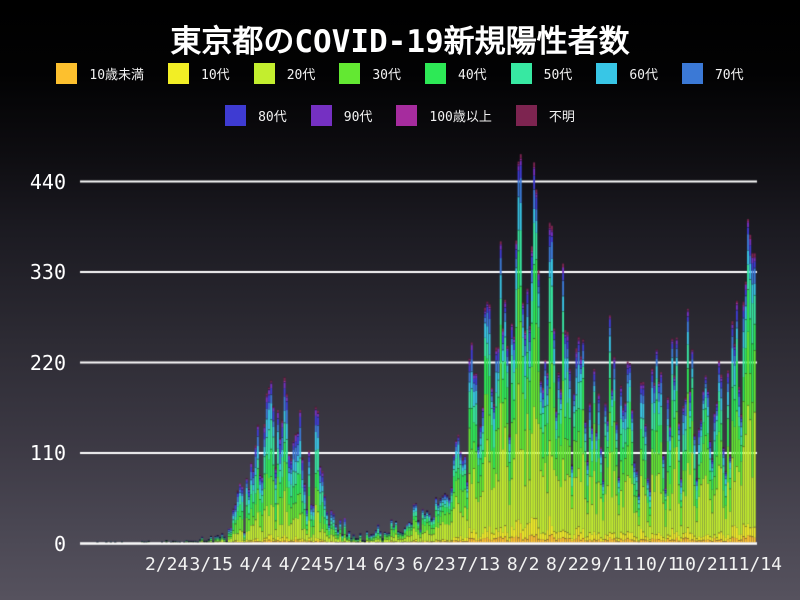 The width and height of the screenshot is (800, 600). I want to click on legend-item: 100歳以上, so click(444, 115).